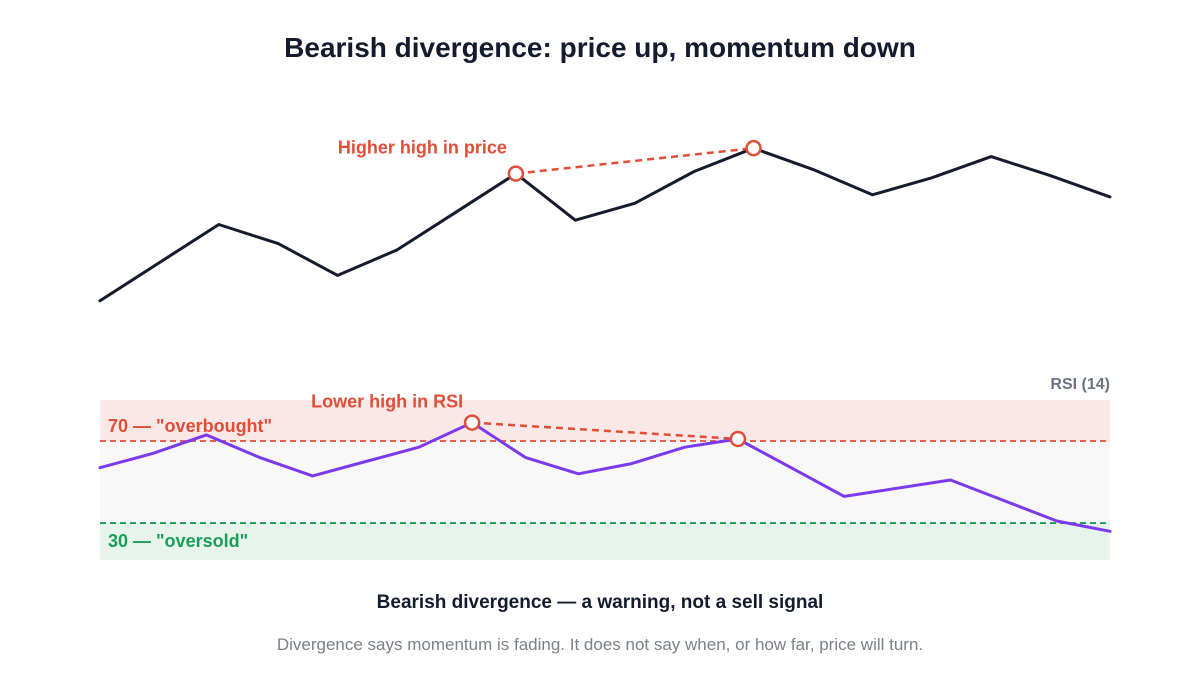 The height and width of the screenshot is (700, 1200). I want to click on overbought-zone, so click(605, 421).